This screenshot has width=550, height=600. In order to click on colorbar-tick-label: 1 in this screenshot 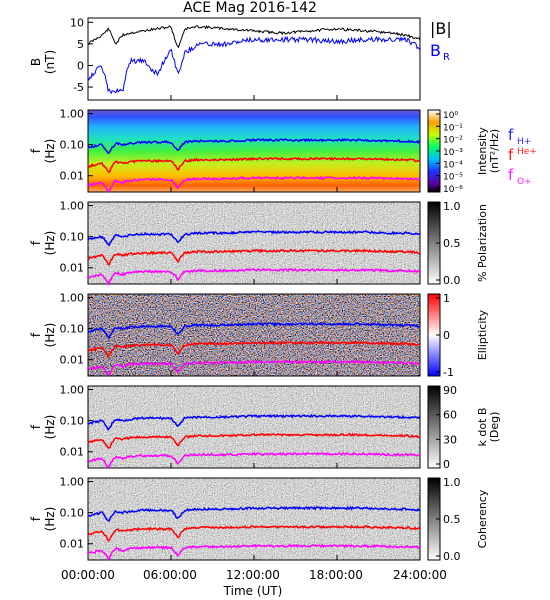, I will do `click(446, 298)`.